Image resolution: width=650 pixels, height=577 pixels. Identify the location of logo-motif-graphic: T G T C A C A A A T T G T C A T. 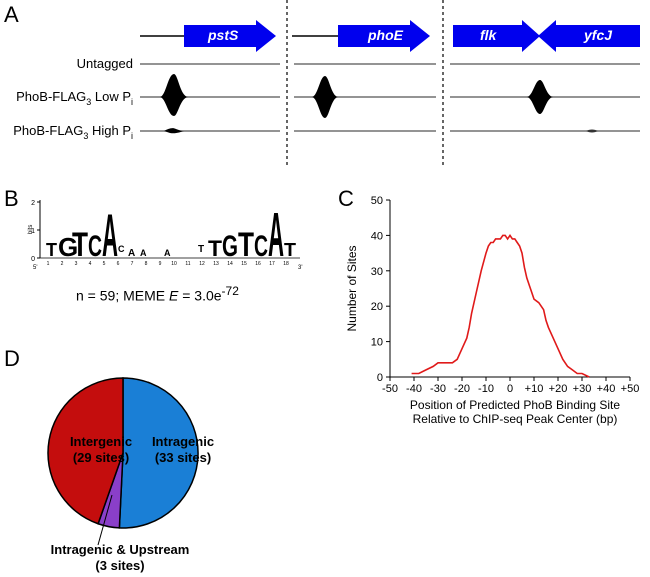
(171, 235).